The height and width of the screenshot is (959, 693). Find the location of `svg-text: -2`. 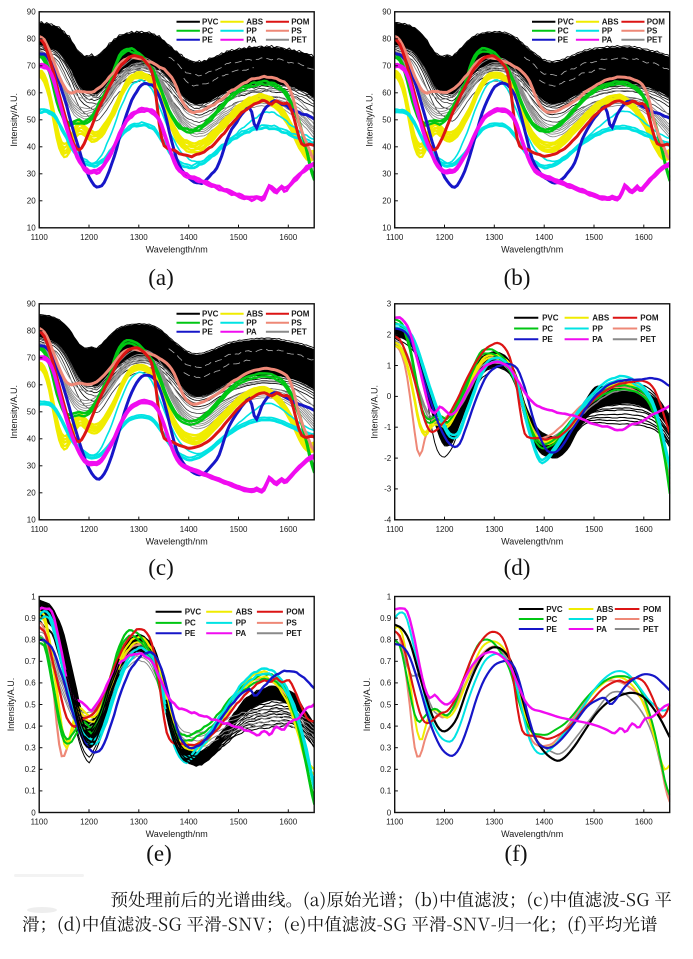

svg-text: -2 is located at coordinates (388, 458).